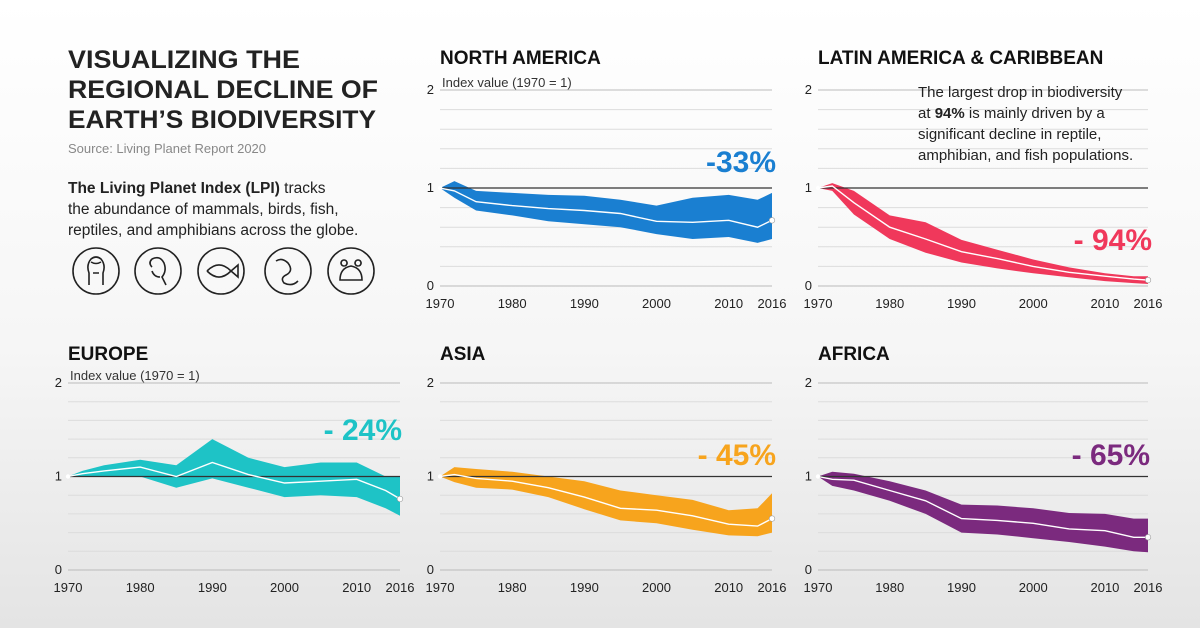 This screenshot has height=628, width=1200. I want to click on note-highlight: 94%, so click(950, 113).